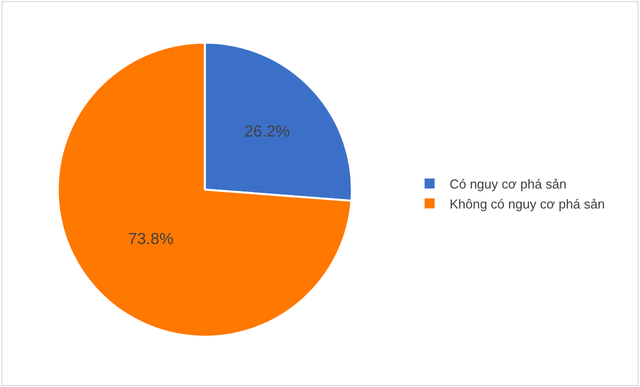 Image resolution: width=640 pixels, height=387 pixels. What do you see at coordinates (508, 184) in the screenshot?
I see `legend-label: Có nguy cơ phá sản` at bounding box center [508, 184].